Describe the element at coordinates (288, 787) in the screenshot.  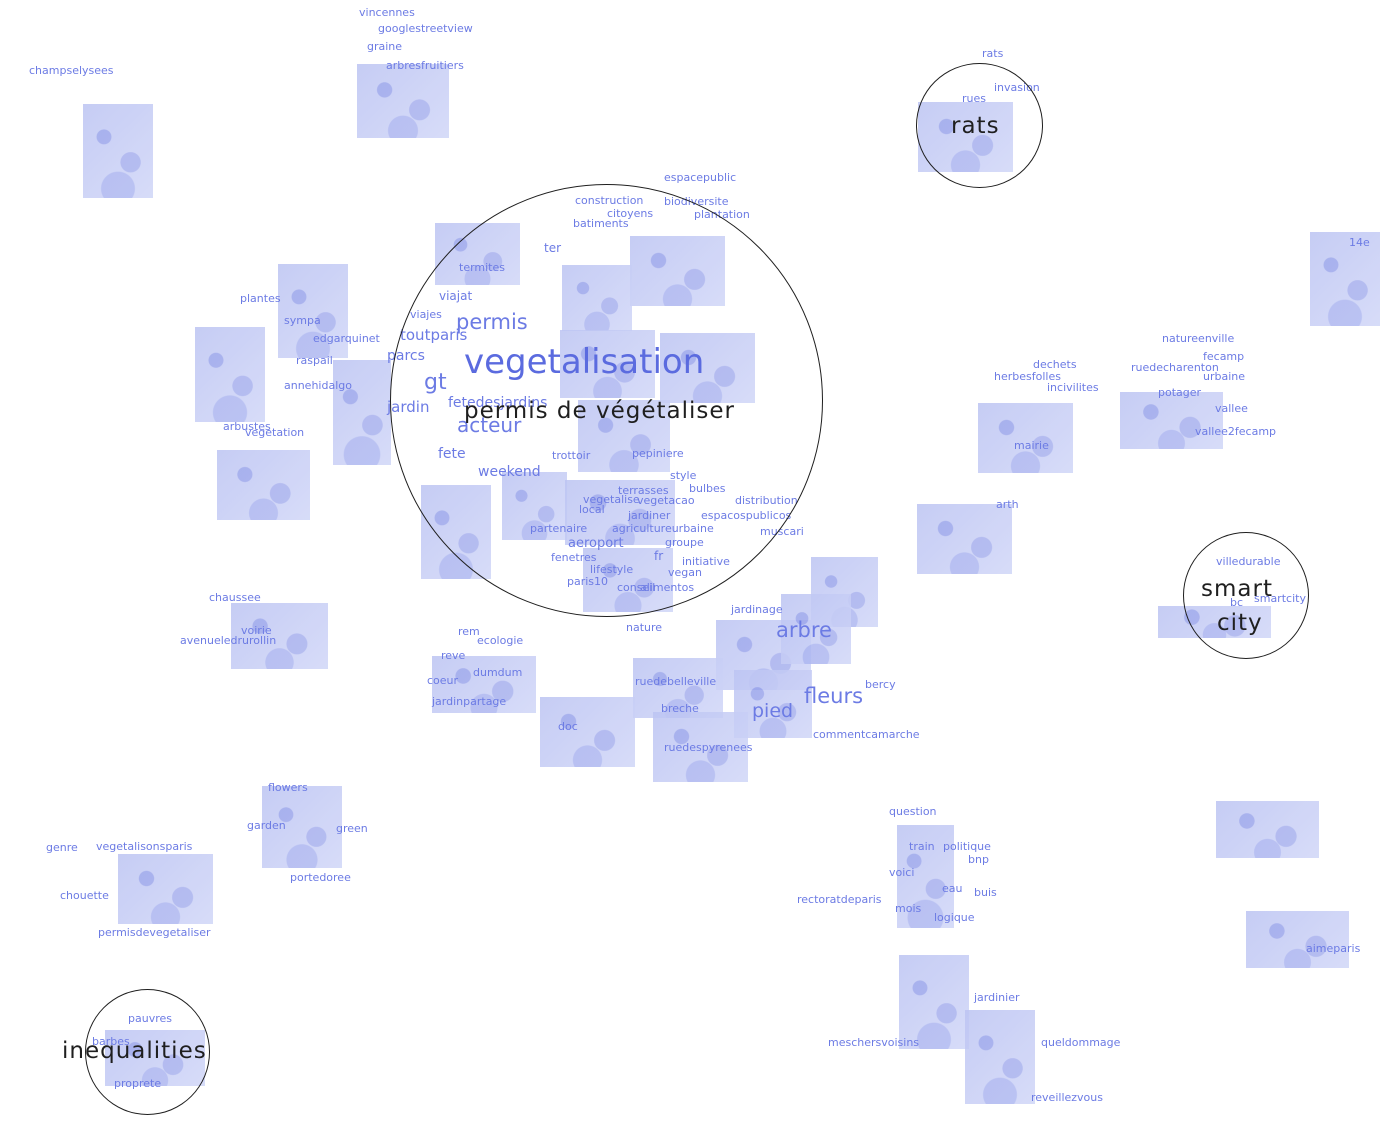
I see `tag-word: flowers` at that location.